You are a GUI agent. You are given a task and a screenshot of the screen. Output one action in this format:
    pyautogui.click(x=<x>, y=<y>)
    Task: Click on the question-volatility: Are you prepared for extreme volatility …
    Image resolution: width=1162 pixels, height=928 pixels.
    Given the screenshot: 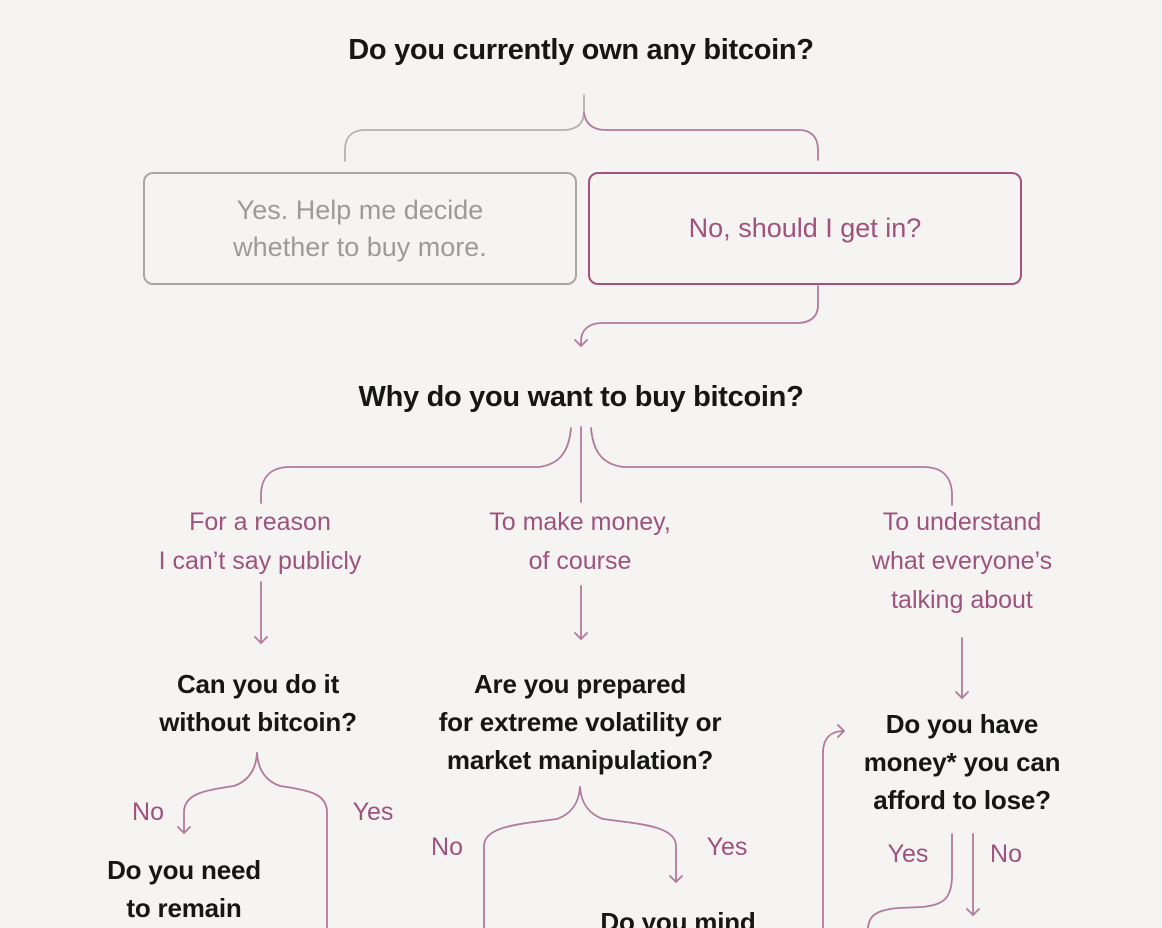 What is the action you would take?
    pyautogui.click(x=580, y=722)
    